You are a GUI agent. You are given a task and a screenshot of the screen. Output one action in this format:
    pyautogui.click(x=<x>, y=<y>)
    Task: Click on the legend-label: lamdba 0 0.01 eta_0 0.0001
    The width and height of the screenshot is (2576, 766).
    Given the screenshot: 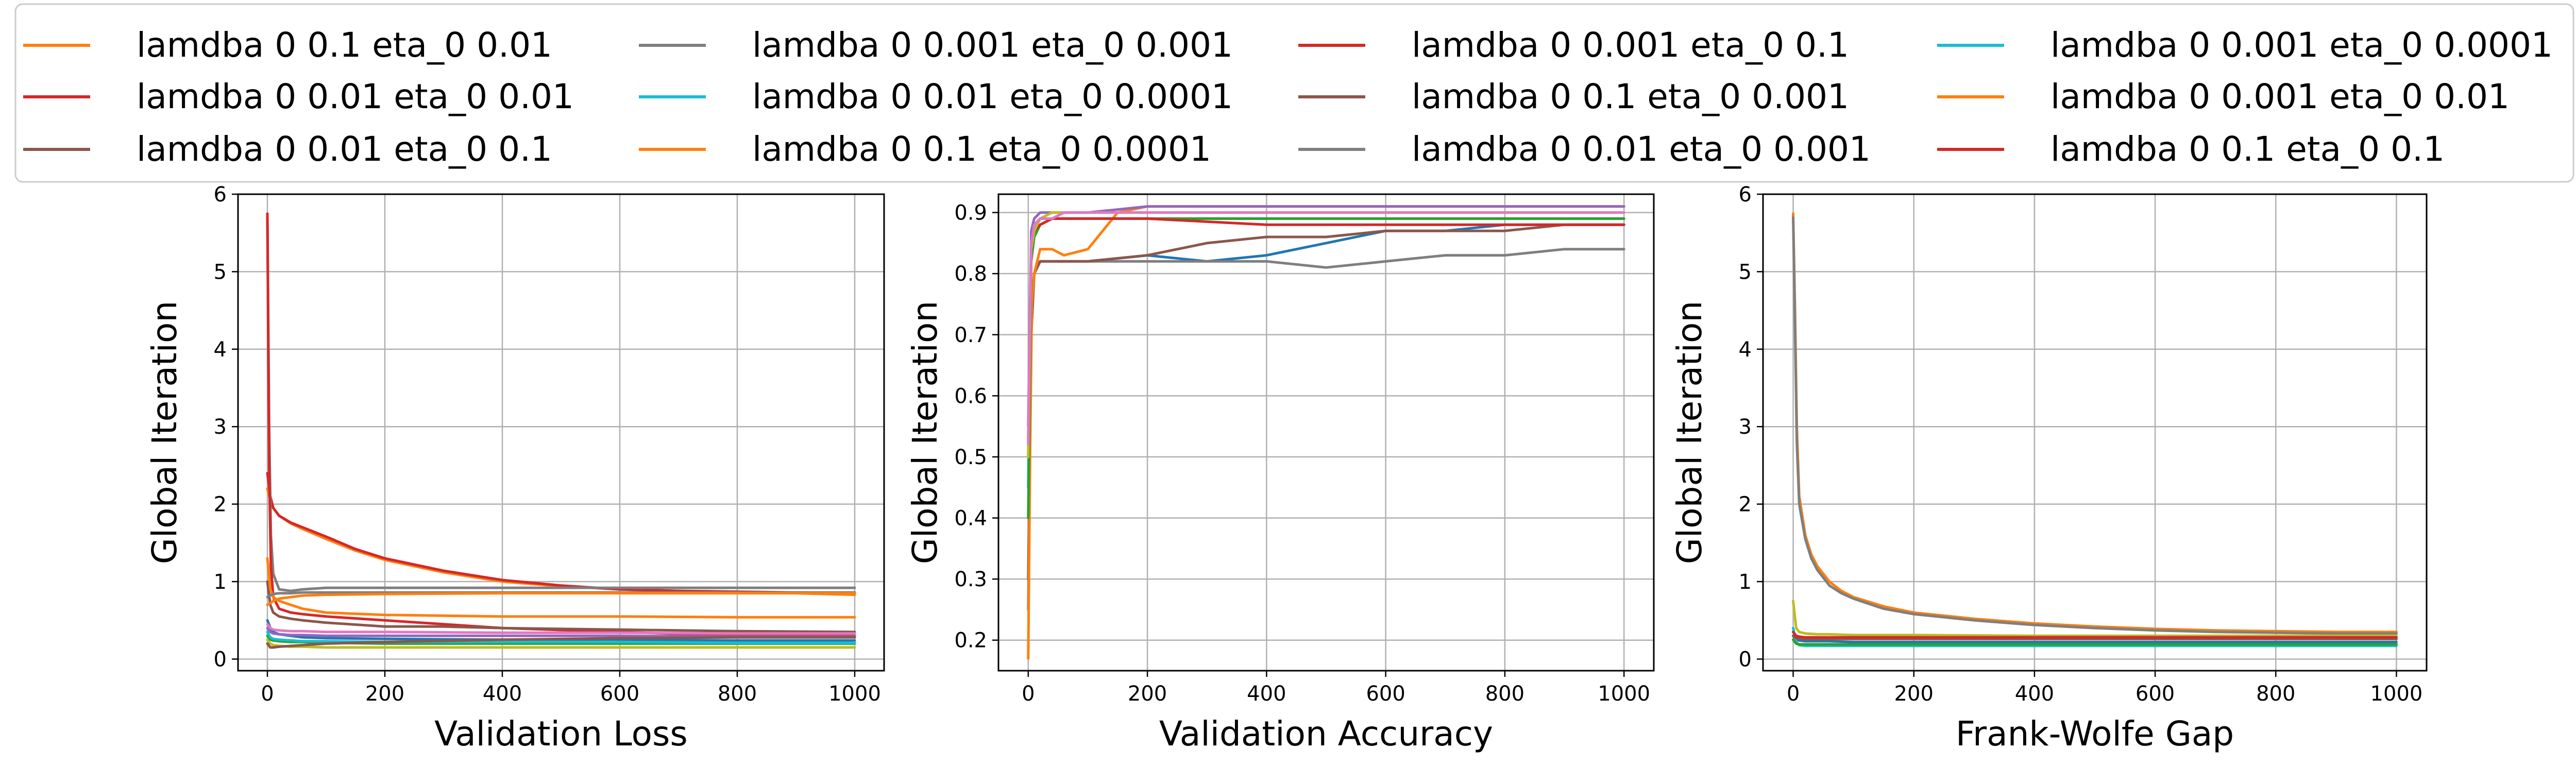 What is the action you would take?
    pyautogui.click(x=992, y=96)
    